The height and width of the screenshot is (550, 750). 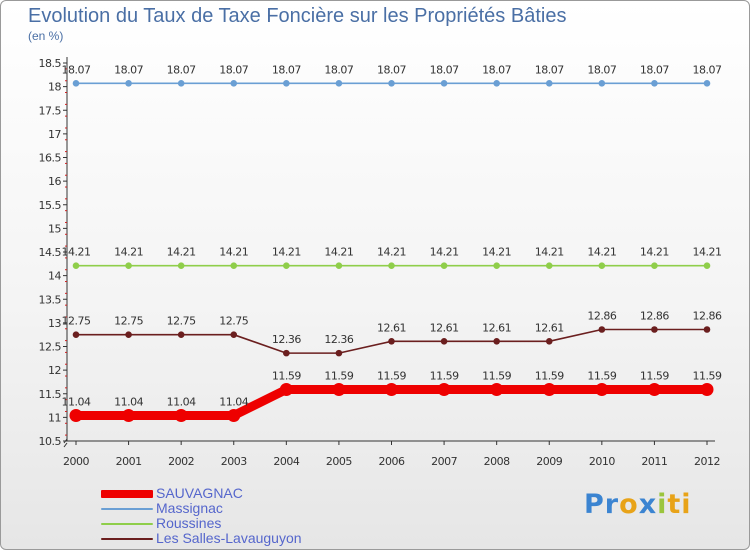 What do you see at coordinates (339, 461) in the screenshot?
I see `x-tick-label: 2005` at bounding box center [339, 461].